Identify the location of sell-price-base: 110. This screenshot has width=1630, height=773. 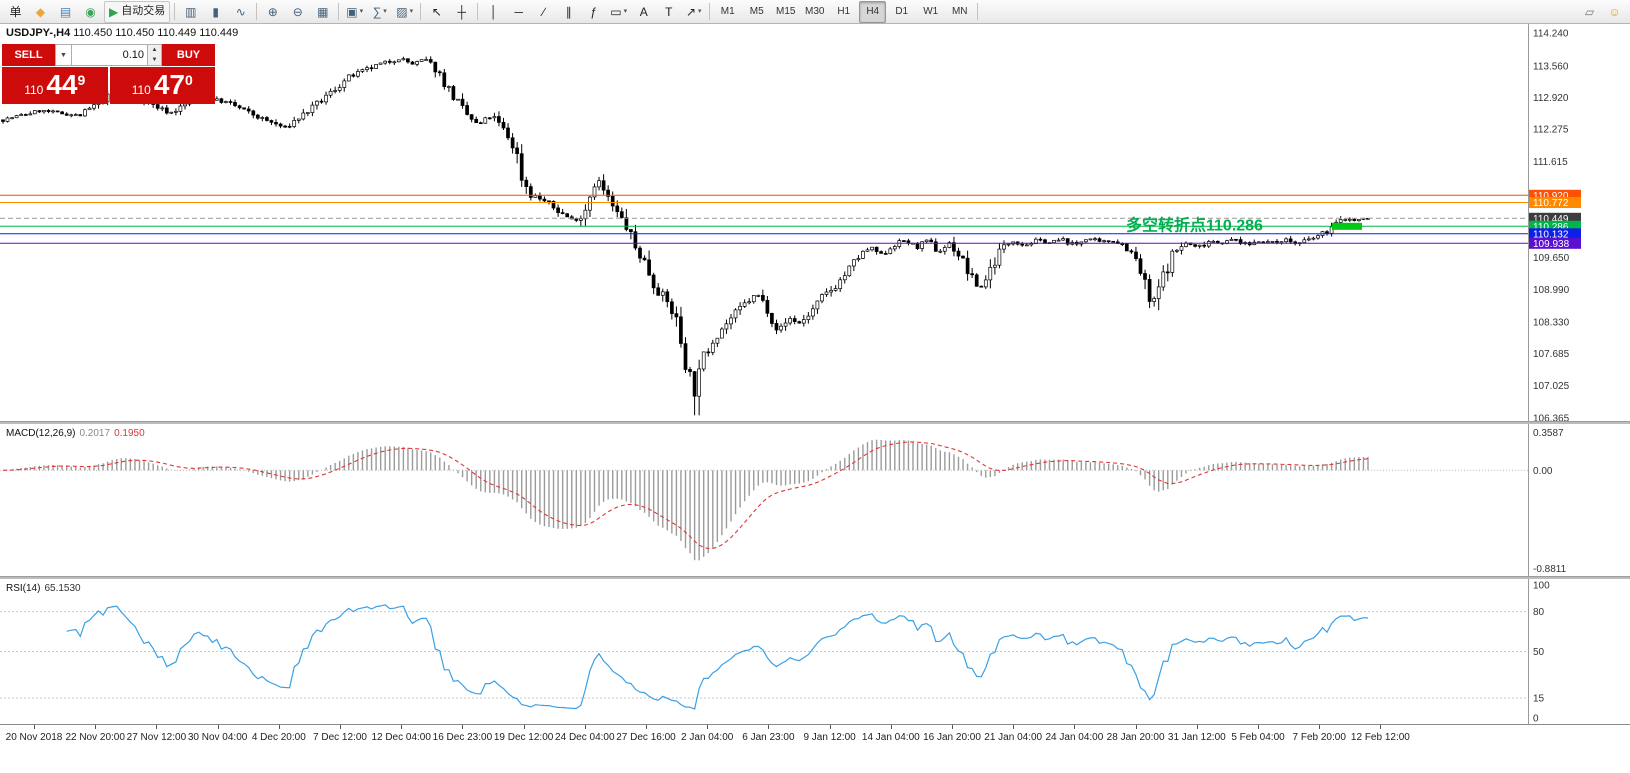
(34, 90).